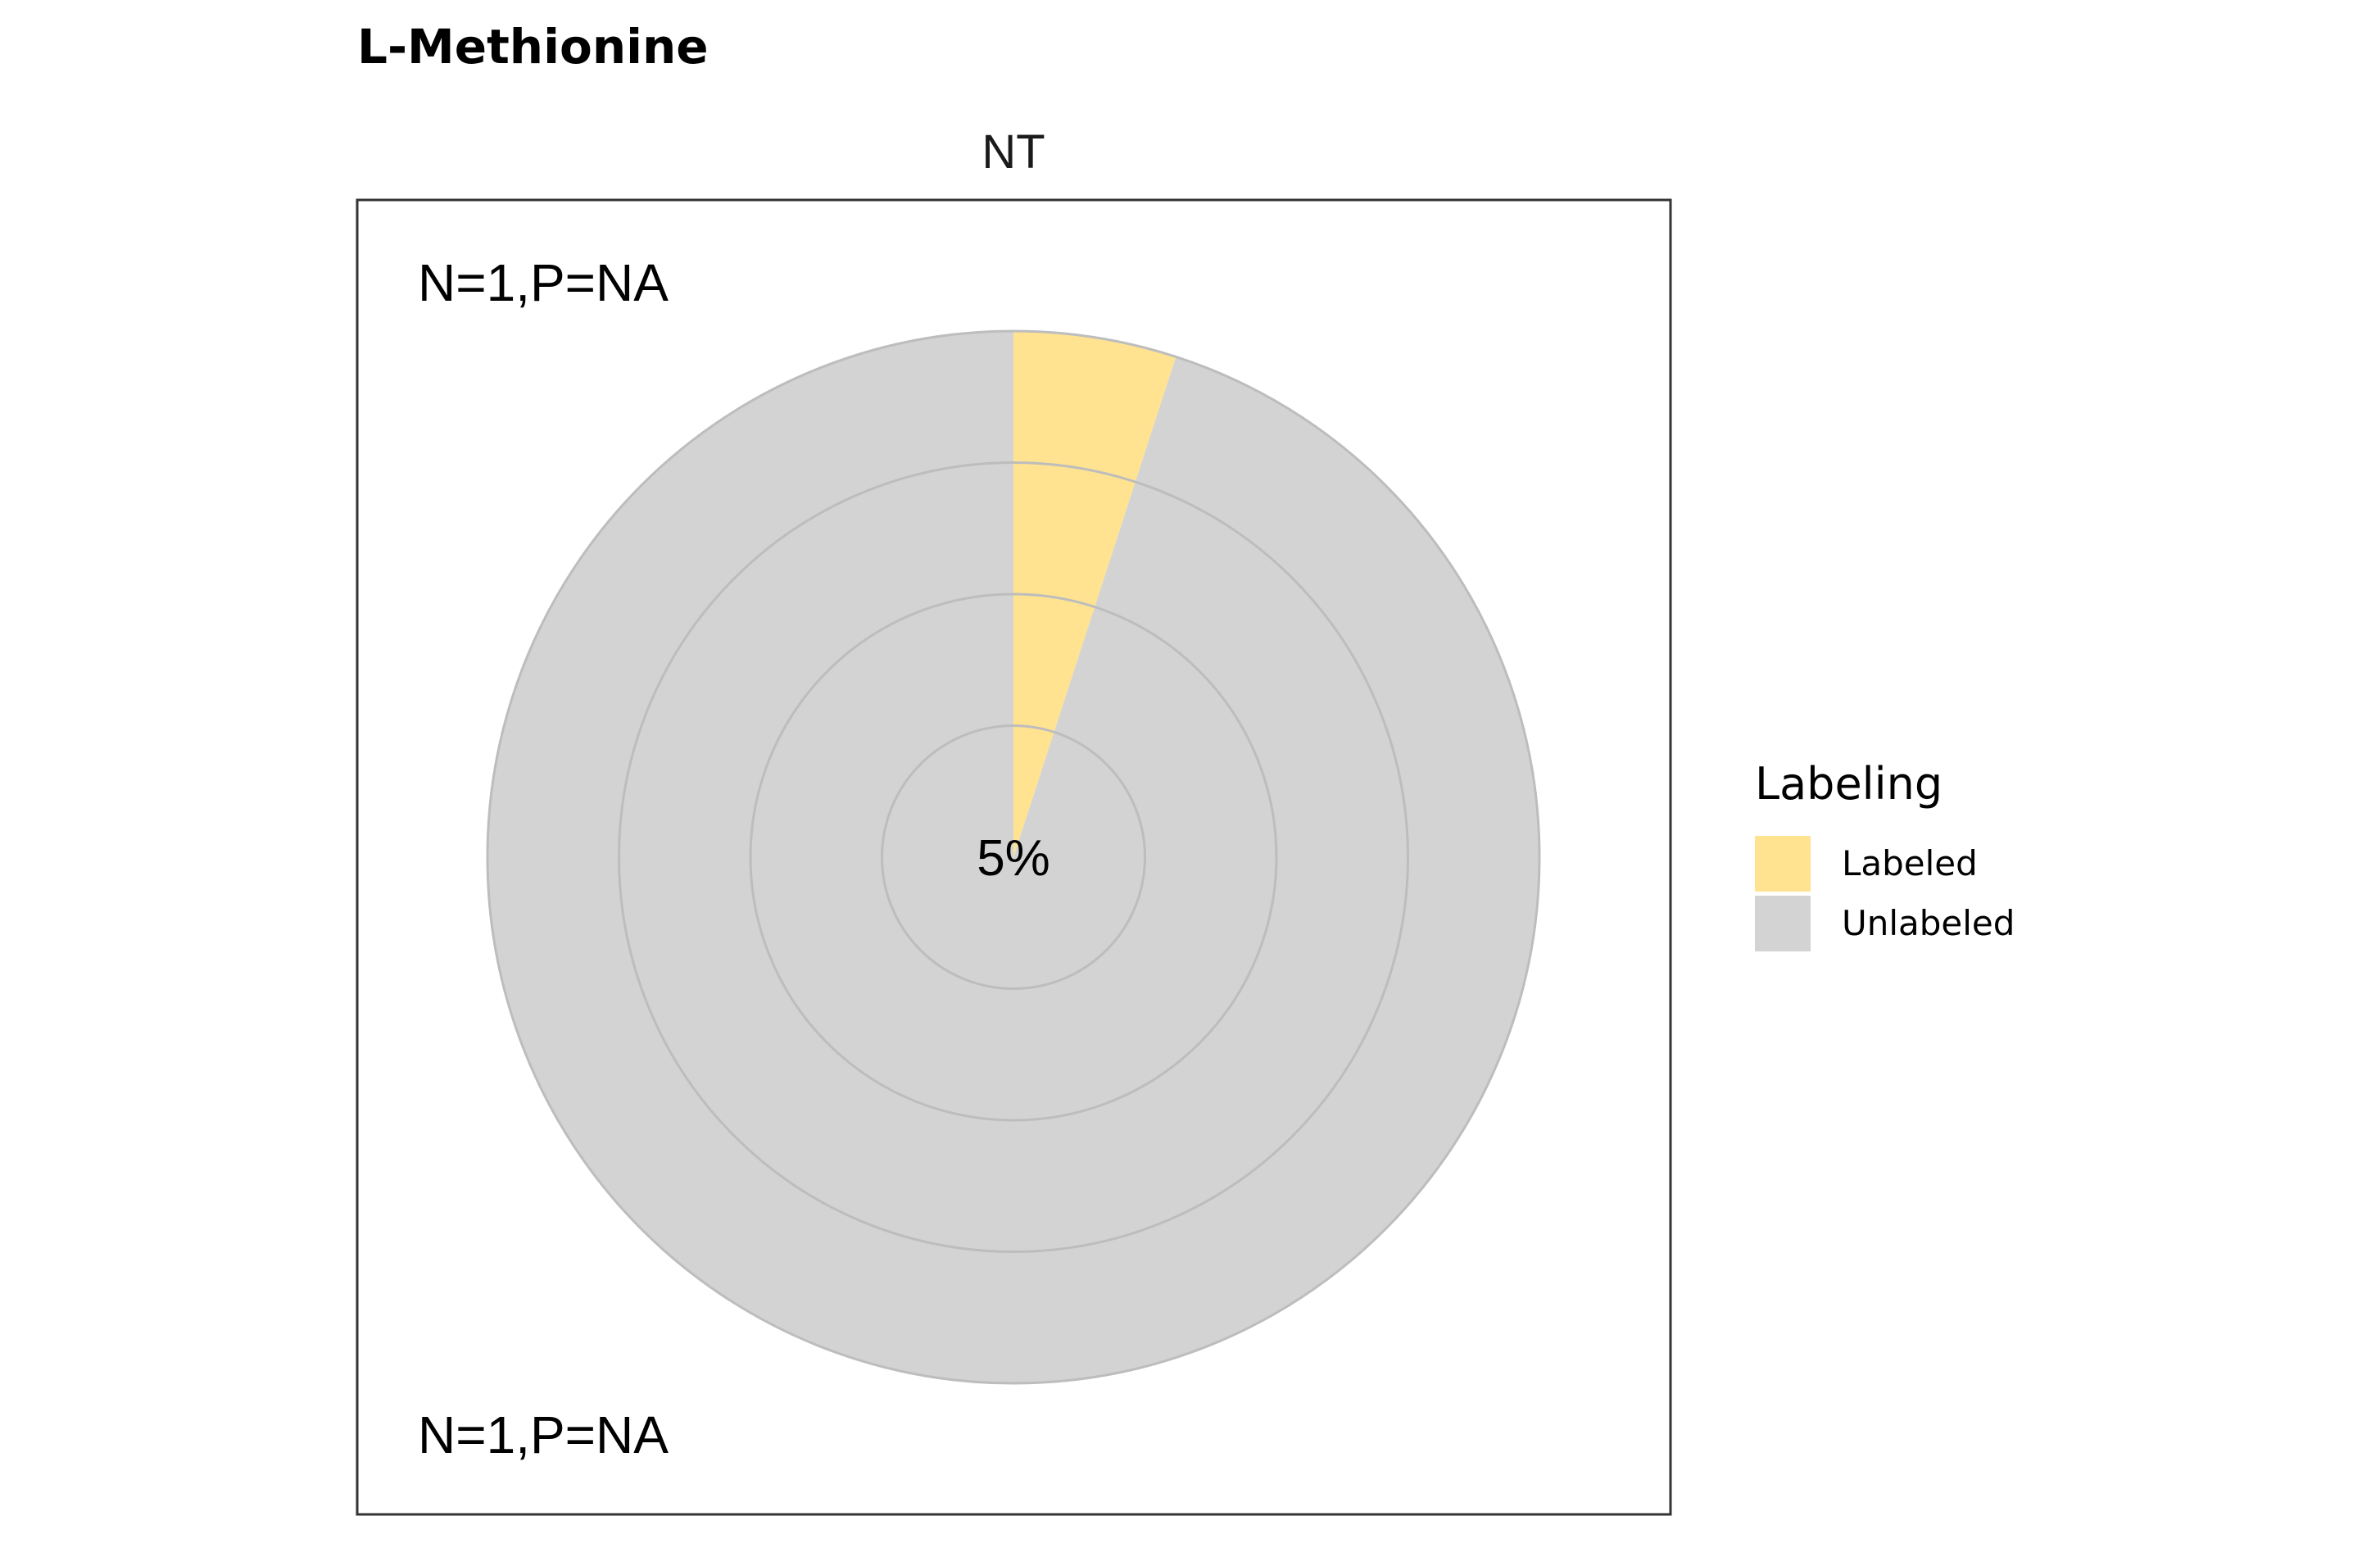 Image resolution: width=2380 pixels, height=1548 pixels. I want to click on legend: Labeling Labeled Unlabeled, so click(1885, 854).